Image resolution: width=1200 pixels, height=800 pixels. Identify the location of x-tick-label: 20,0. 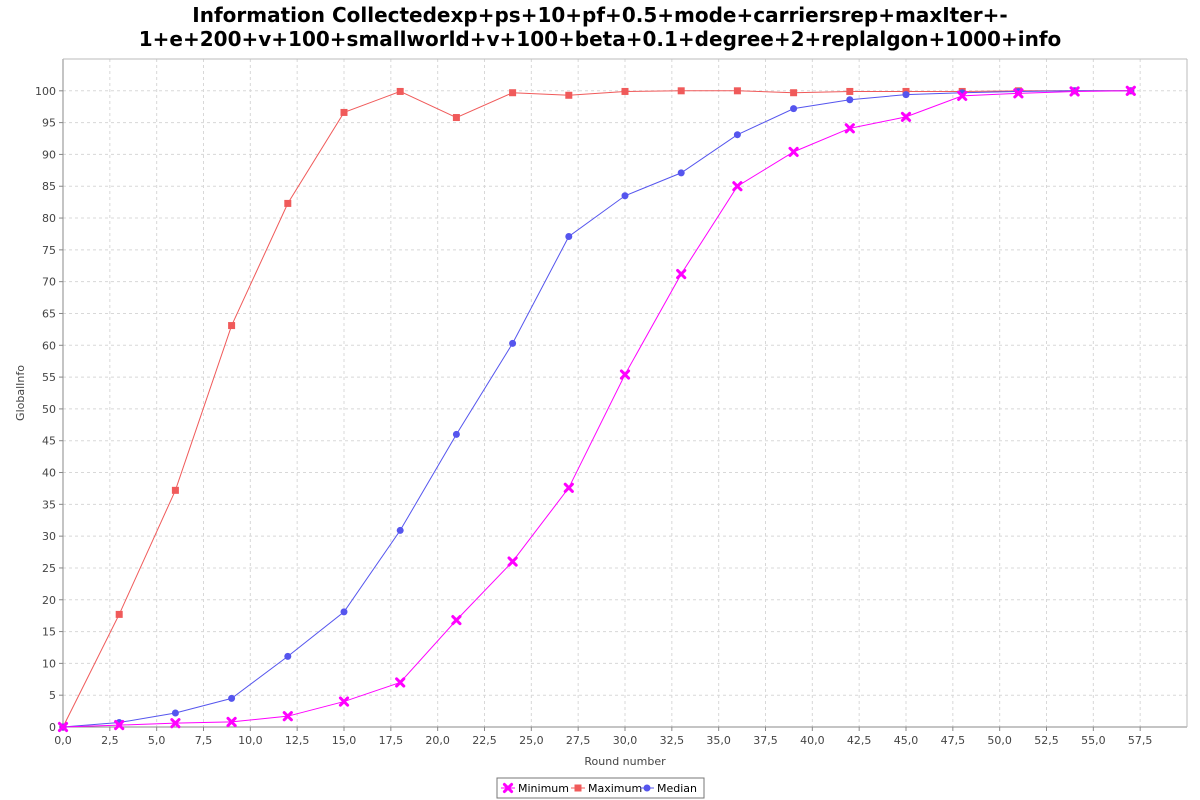
(437, 740).